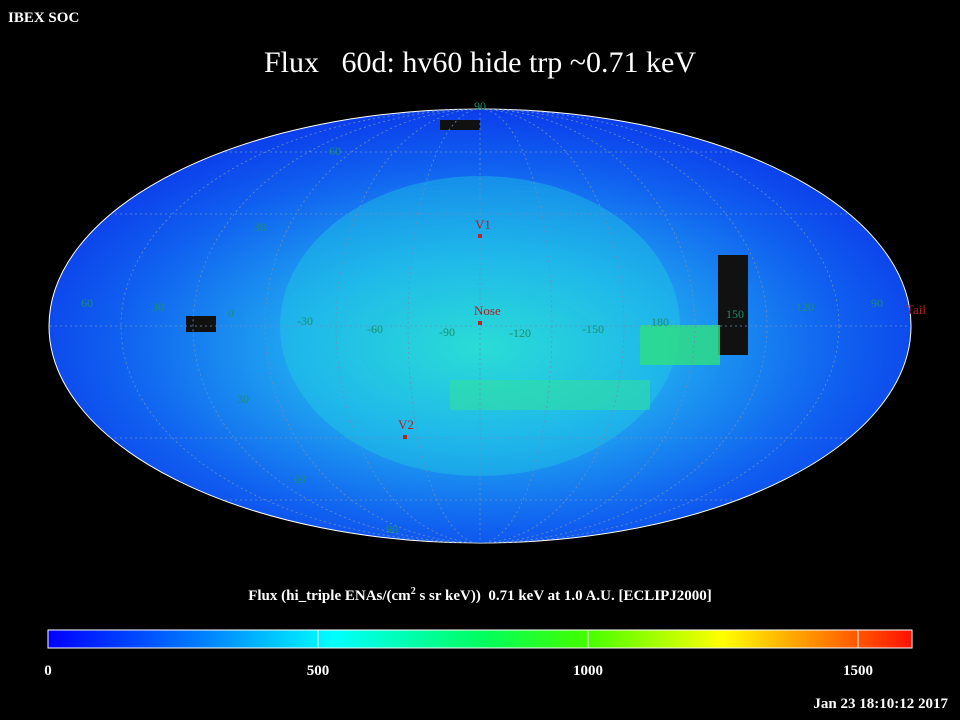  Describe the element at coordinates (588, 671) in the screenshot. I see `colorbar-tick-label: 1000` at that location.